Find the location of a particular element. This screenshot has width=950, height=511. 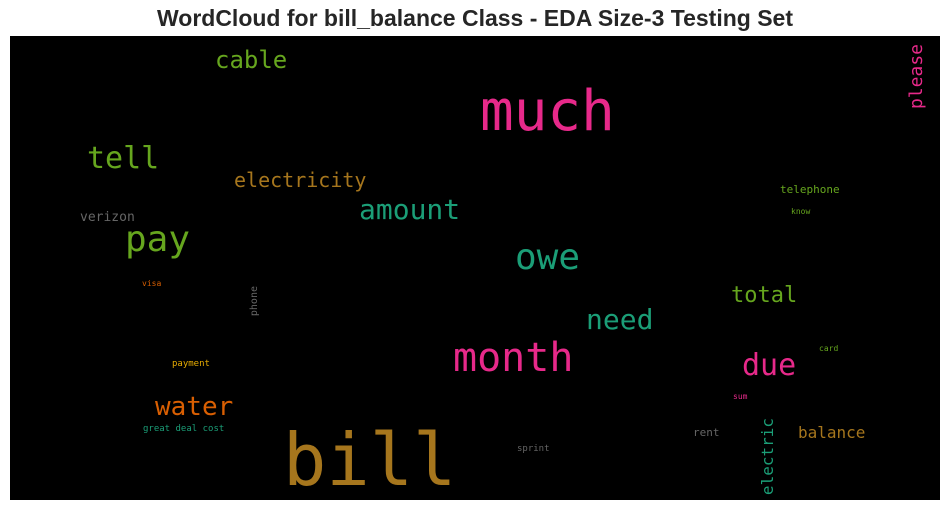

word-telephone: telephone is located at coordinates (810, 189).